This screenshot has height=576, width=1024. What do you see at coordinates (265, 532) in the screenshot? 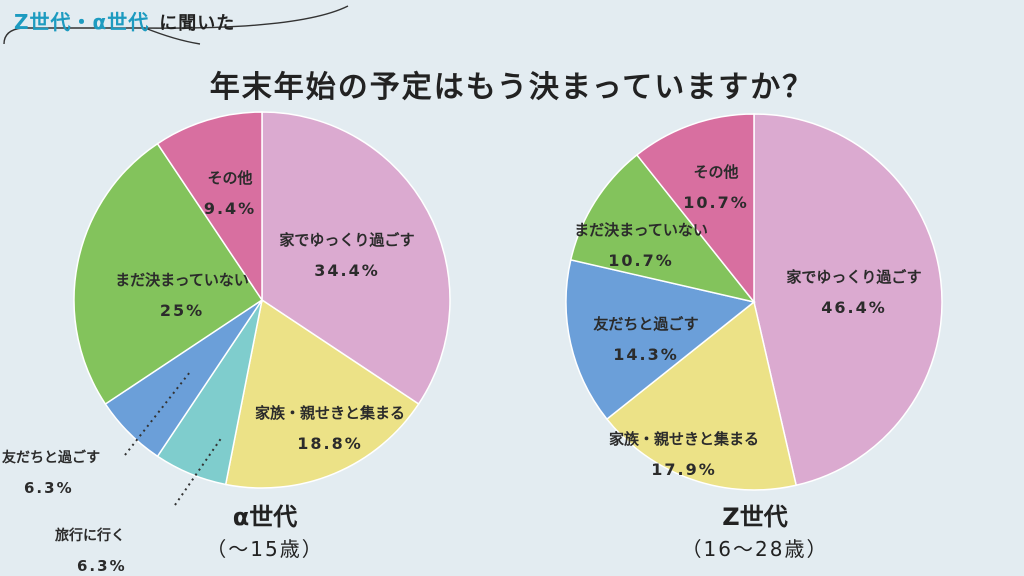
I see `alpha-caption: α世代 （〜15歳）` at bounding box center [265, 532].